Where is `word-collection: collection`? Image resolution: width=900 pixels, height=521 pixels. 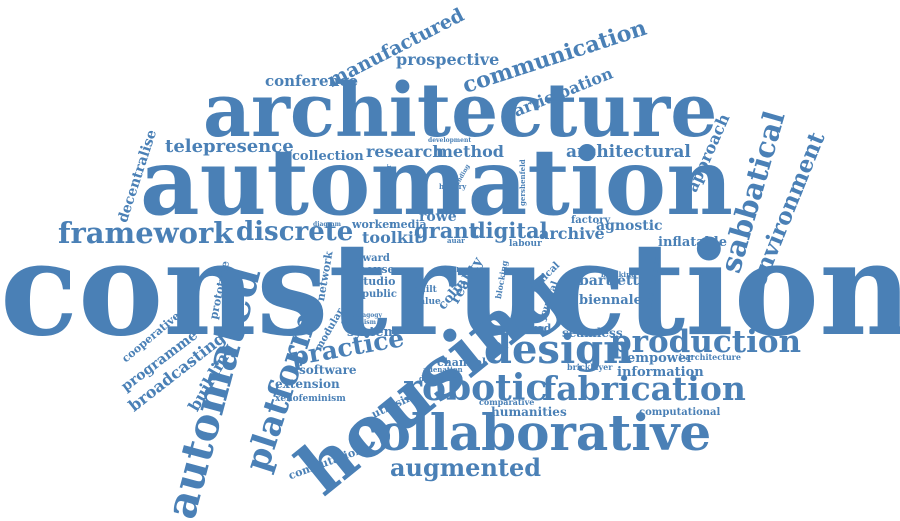
word-collection: collection is located at coordinates (328, 156).